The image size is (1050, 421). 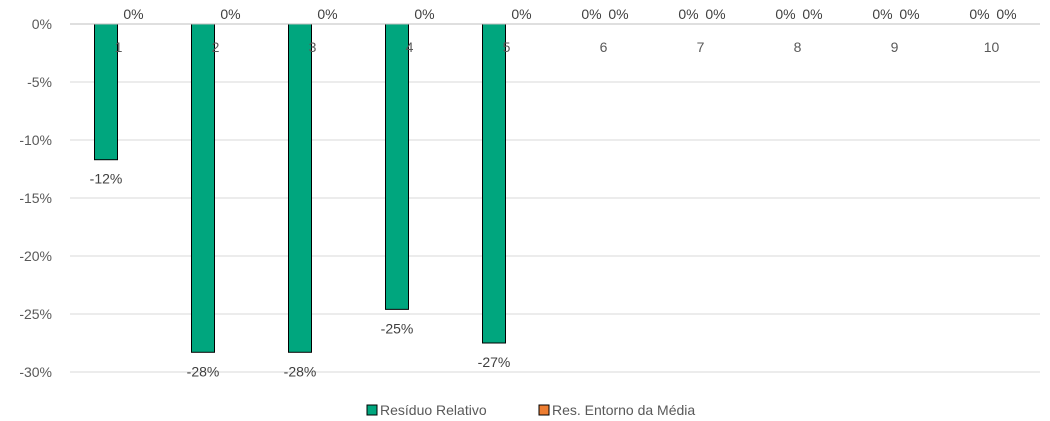 What do you see at coordinates (35, 140) in the screenshot?
I see `y-tick-label: -10%` at bounding box center [35, 140].